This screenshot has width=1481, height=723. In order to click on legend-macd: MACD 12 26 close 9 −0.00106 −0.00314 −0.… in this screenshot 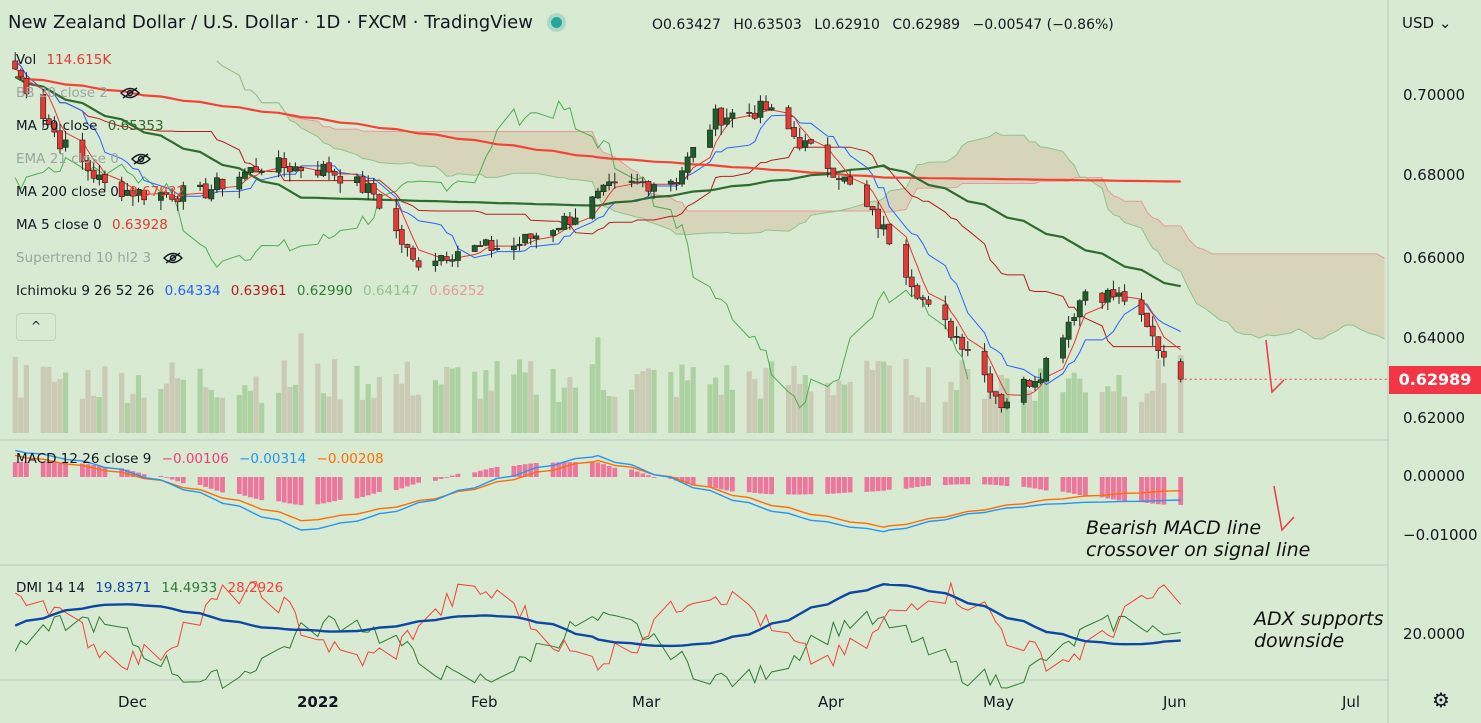, I will do `click(200, 459)`.